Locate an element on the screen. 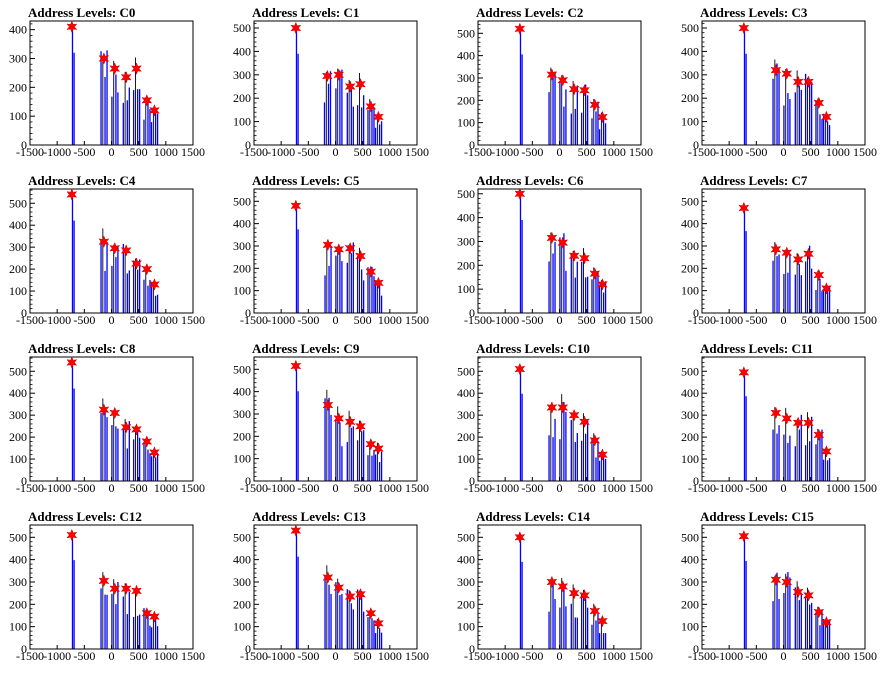 The image size is (896, 677). y-tick-label: 300 is located at coordinates (242, 414).